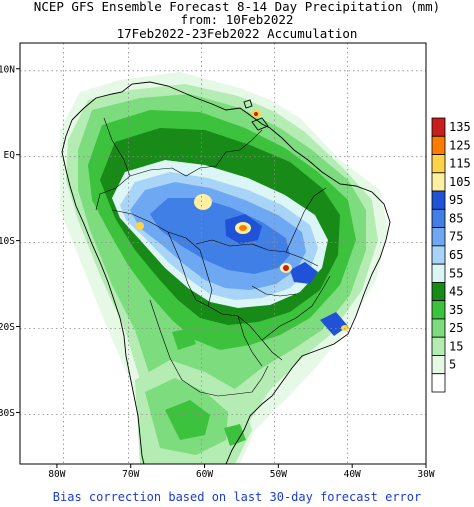  Describe the element at coordinates (7, 413) in the screenshot. I see `y-tick-label: 30S` at that location.